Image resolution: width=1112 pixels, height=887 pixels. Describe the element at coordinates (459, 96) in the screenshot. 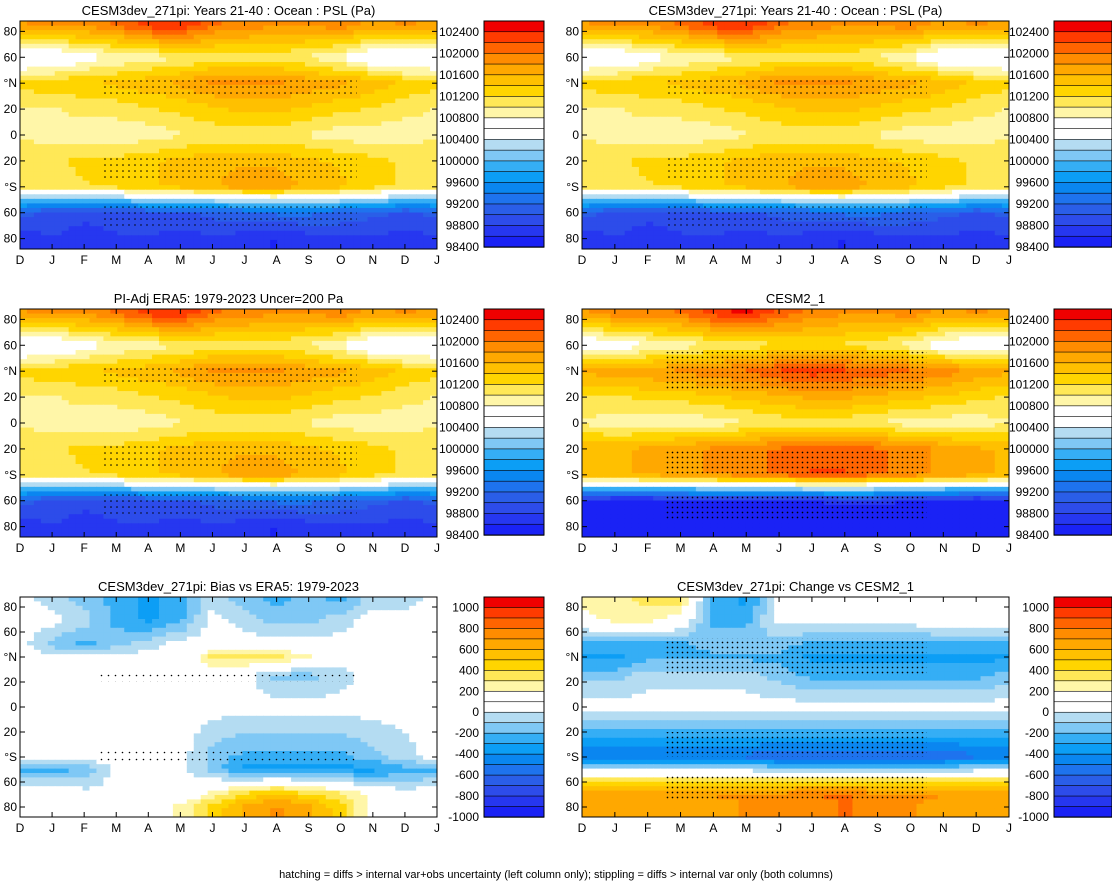

I see `colorbar-label: 101200` at that location.